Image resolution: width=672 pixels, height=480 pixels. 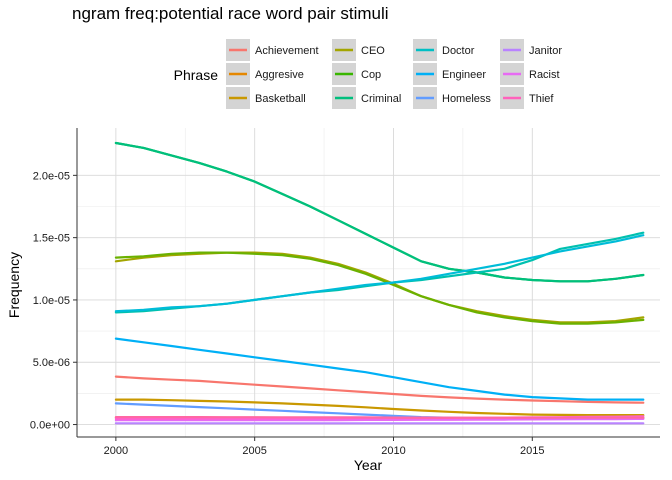 What do you see at coordinates (356, 74) in the screenshot?
I see `legend-item-cop: Cop` at bounding box center [356, 74].